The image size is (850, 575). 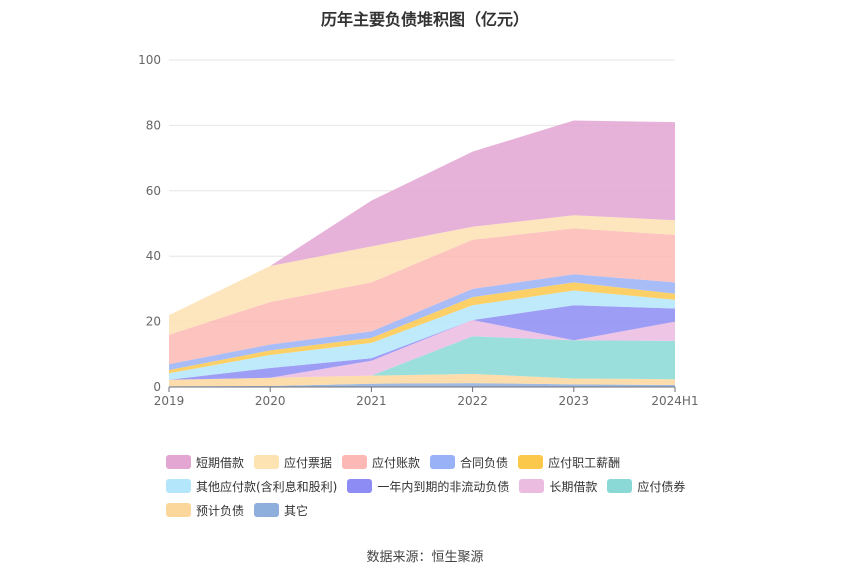 I want to click on legend-label: 应付票据, so click(x=308, y=462).